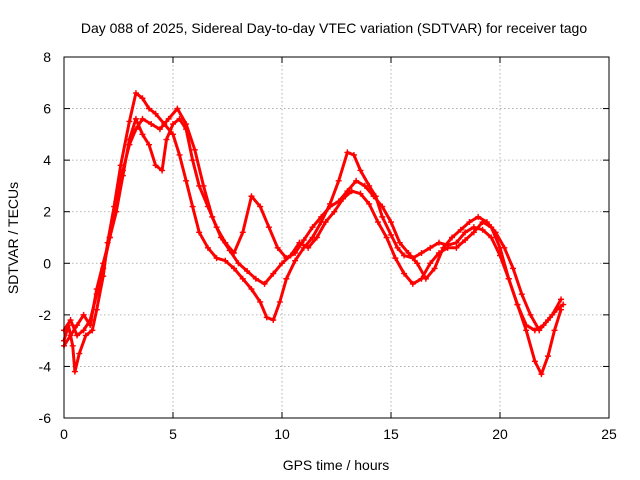 This screenshot has height=480, width=640. Describe the element at coordinates (47, 109) in the screenshot. I see `y-tick-label: 6` at that location.